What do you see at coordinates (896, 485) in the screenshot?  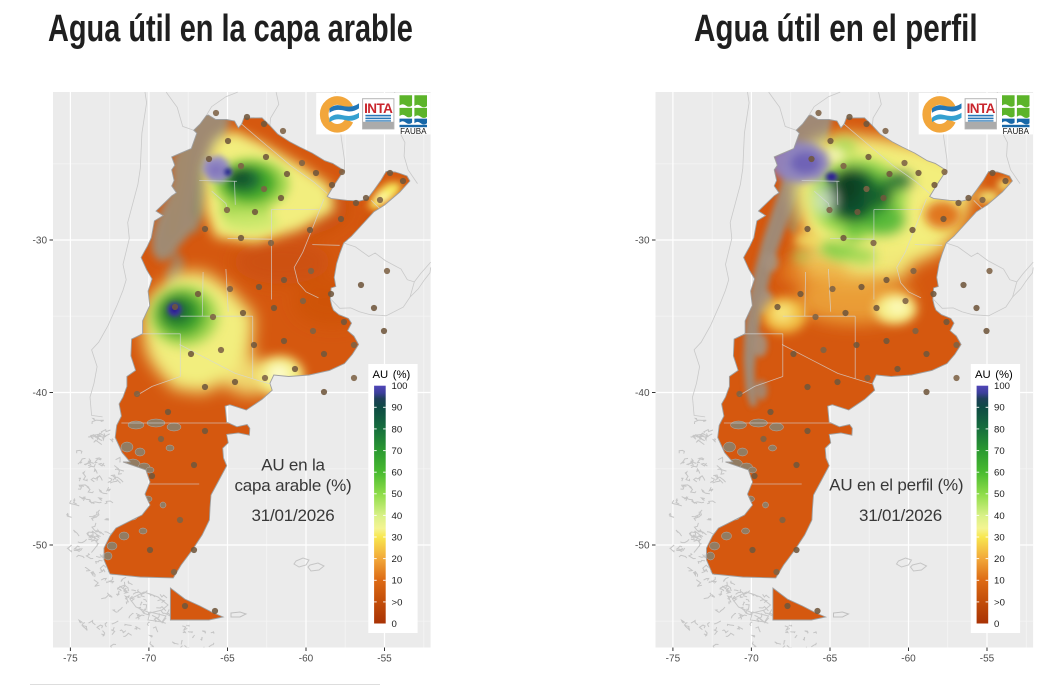 I see `svg-text: AU en el perfil (%)` at bounding box center [896, 485].